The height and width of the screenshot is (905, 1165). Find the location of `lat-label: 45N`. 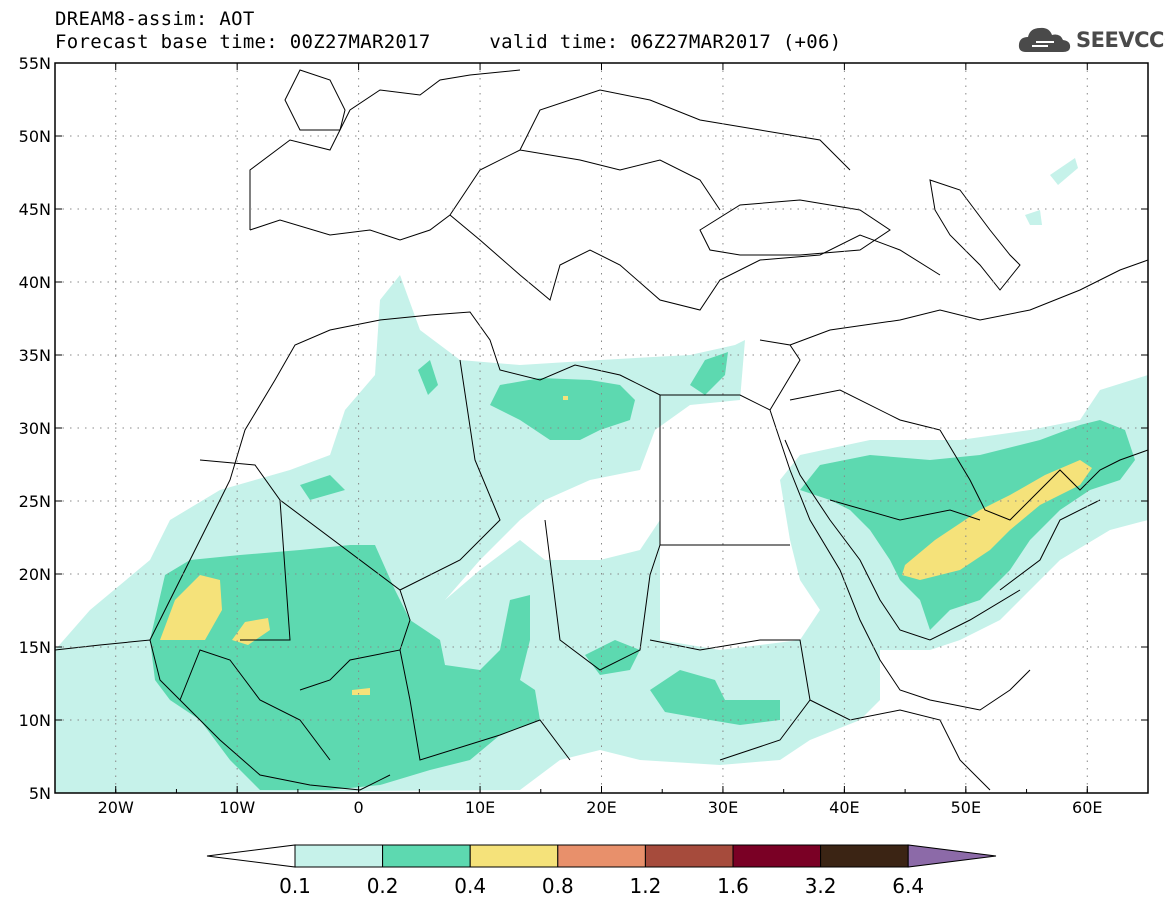

lat-label: 45N is located at coordinates (35, 209).